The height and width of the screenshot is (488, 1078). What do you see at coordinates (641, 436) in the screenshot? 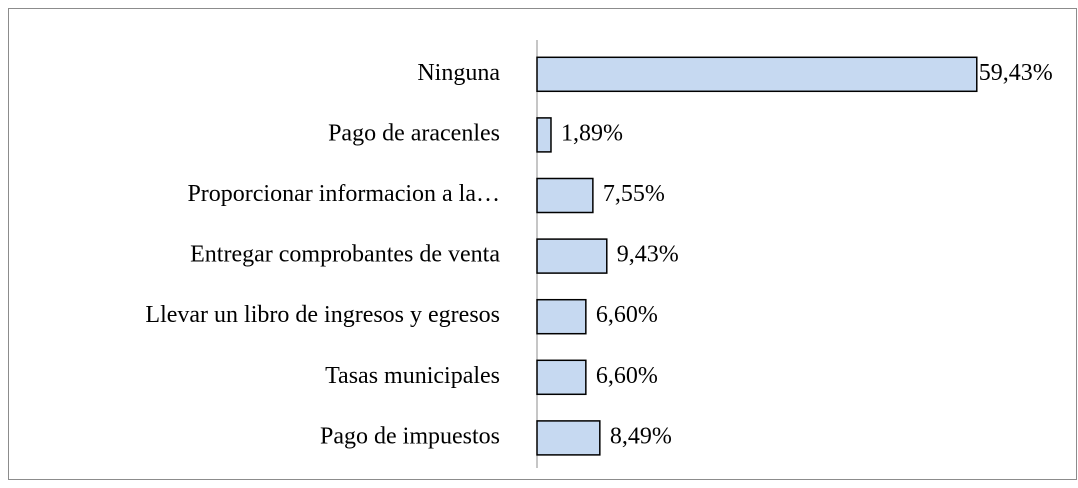
I see `value-label: 8,49%` at bounding box center [641, 436].